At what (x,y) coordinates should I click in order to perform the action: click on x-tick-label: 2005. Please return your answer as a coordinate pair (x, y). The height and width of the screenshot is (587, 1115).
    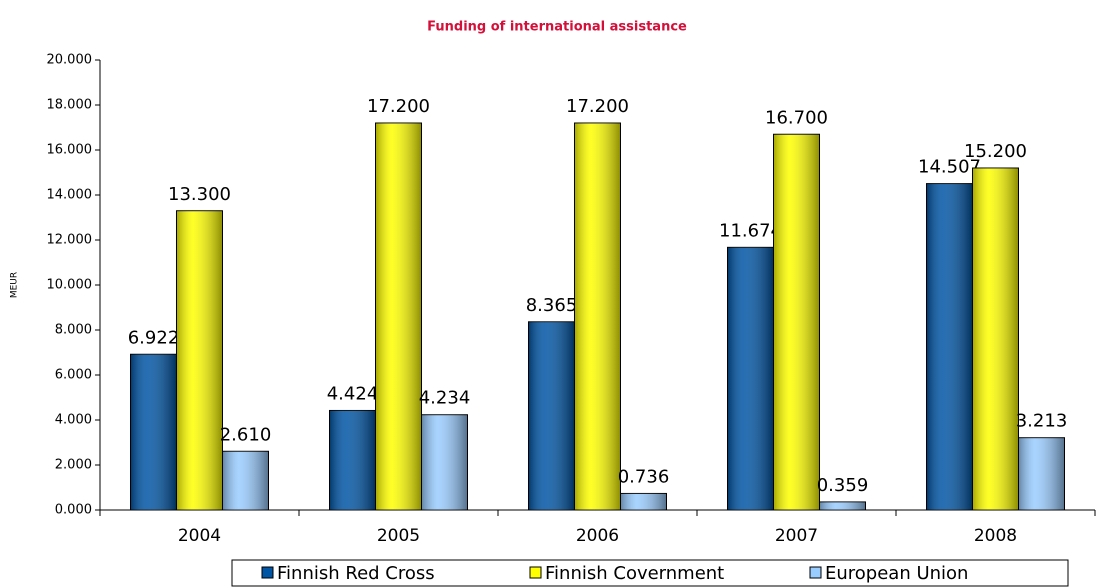
    Looking at the image, I should click on (398, 536).